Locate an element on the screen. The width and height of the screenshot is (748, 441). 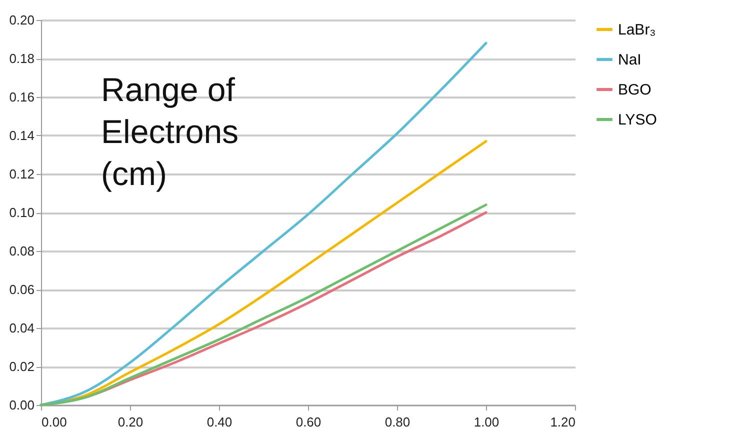
y-tick-label: 0.18 is located at coordinates (21, 58).